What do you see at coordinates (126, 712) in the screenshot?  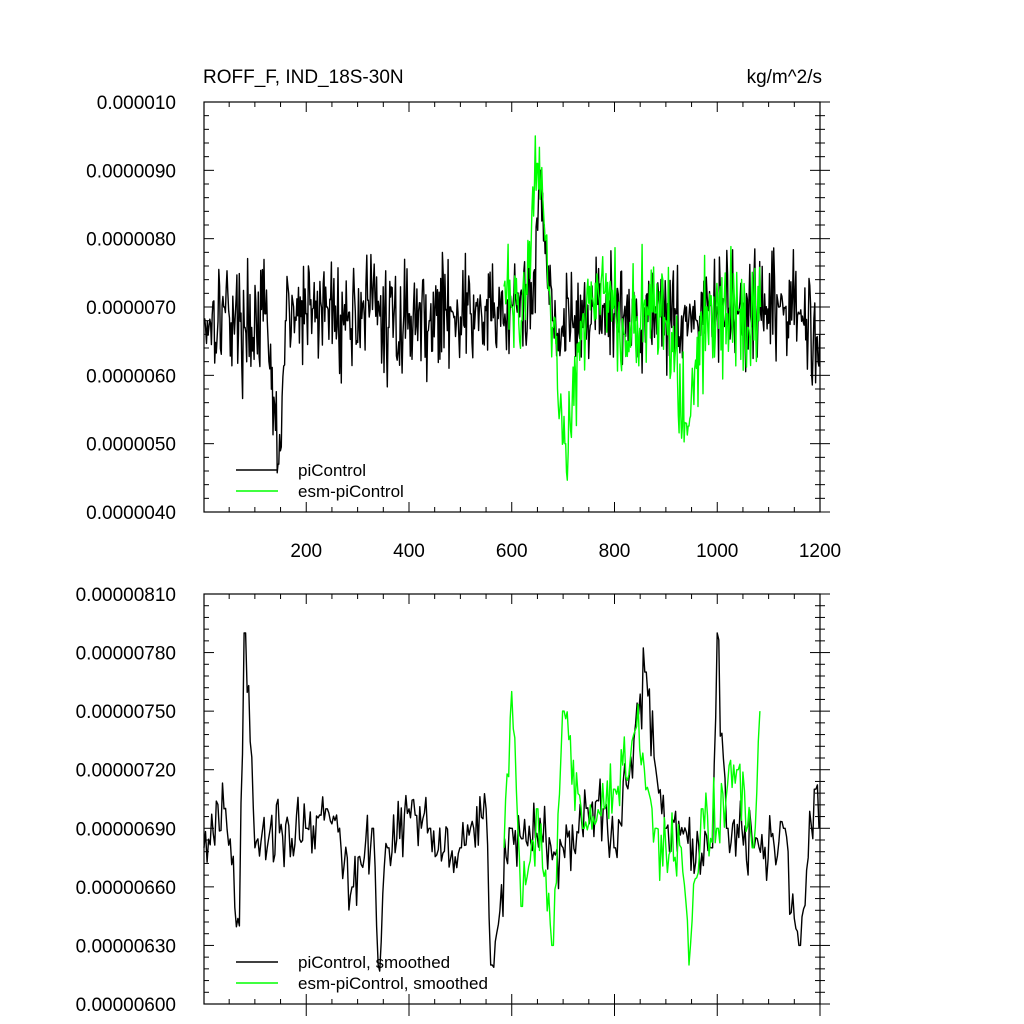 I see `y-tick-label: 0.00000750` at bounding box center [126, 712].